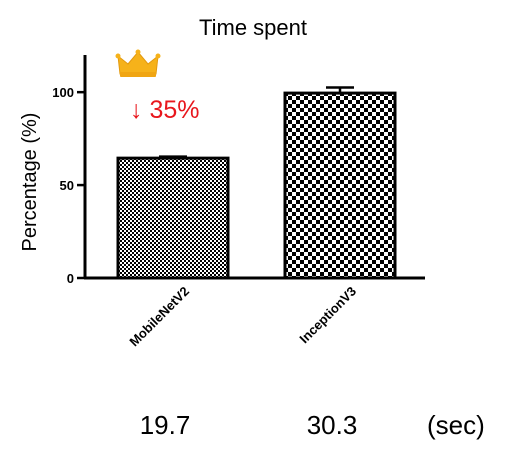 The image size is (511, 459). Describe the element at coordinates (63, 92) in the screenshot. I see `y-tick-label: 100` at that location.